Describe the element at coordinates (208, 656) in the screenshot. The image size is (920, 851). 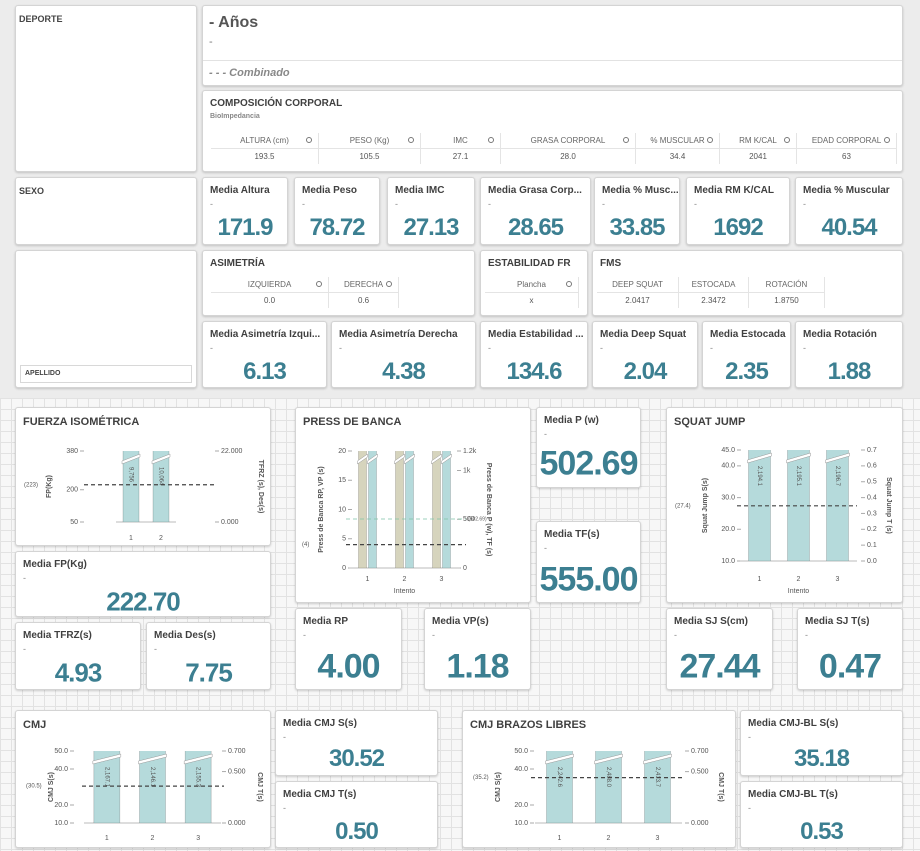
I see `kpi-card: Media Des(s) - 7.75` at that location.